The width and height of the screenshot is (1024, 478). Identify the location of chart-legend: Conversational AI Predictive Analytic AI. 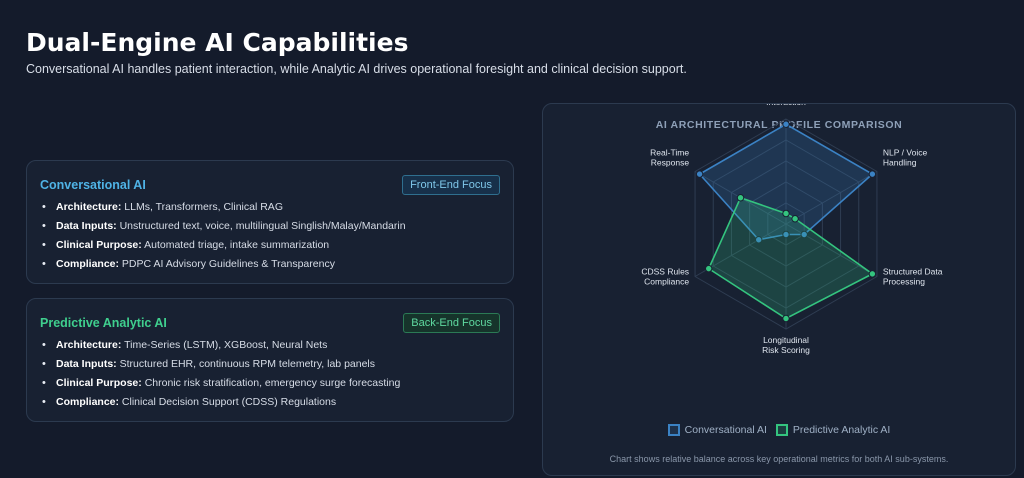
(779, 431).